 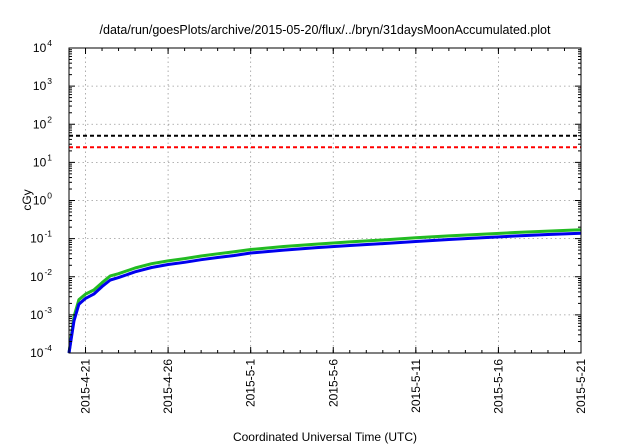 What do you see at coordinates (42, 46) in the screenshot?
I see `y-tick-label: 10⁴` at bounding box center [42, 46].